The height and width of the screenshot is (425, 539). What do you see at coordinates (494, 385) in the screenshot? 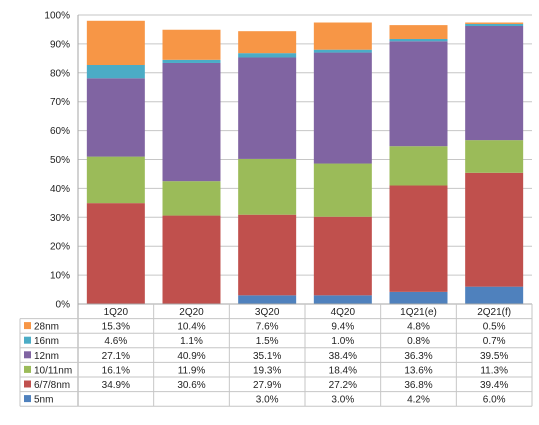
I see `data-table-value: 39.4%` at bounding box center [494, 385].